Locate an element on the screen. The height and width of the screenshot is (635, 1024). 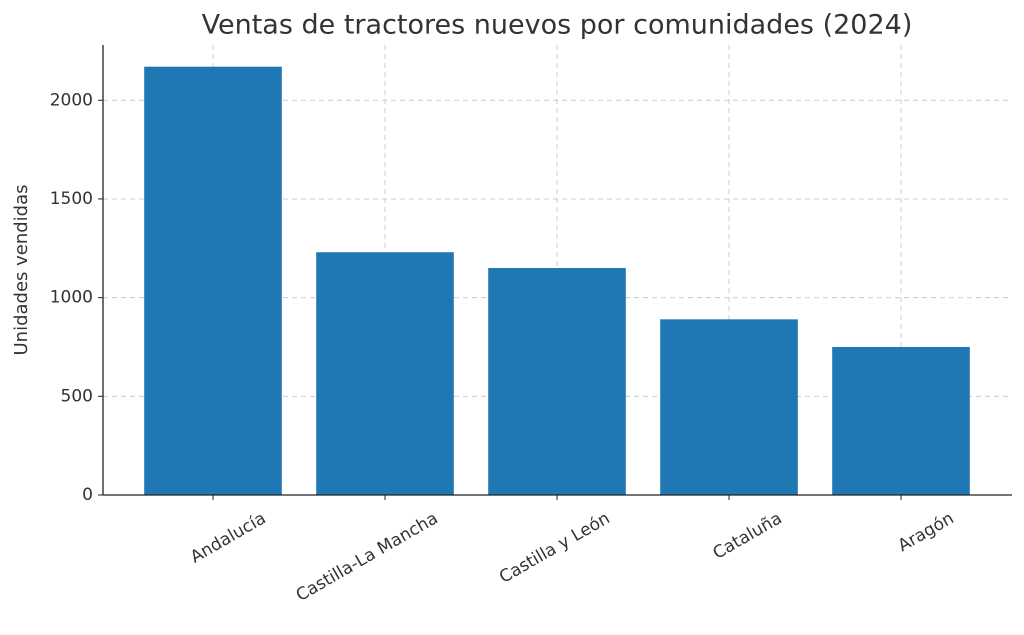
x-tick-label: Andalucía is located at coordinates (228, 537).